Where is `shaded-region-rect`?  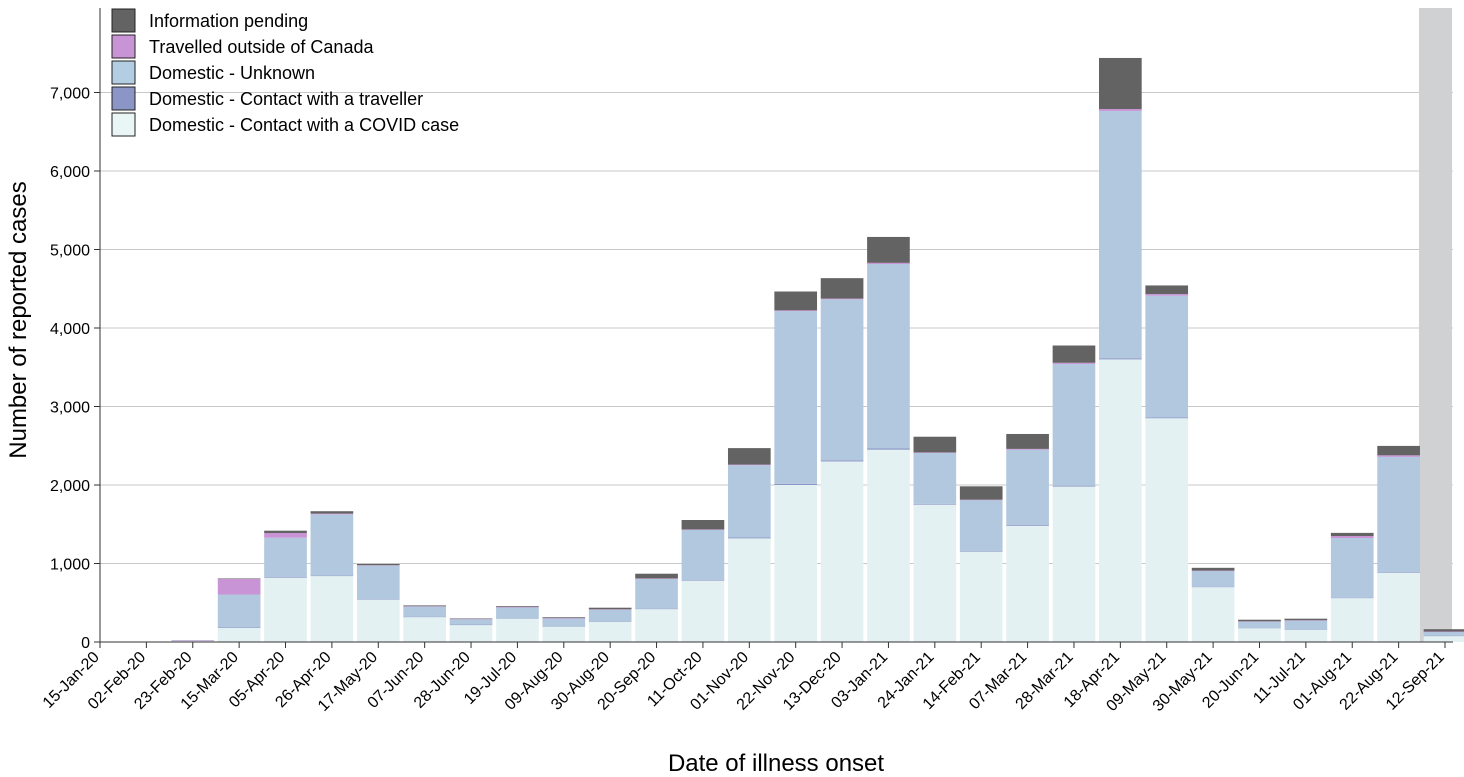 shaded-region-rect is located at coordinates (1435, 325).